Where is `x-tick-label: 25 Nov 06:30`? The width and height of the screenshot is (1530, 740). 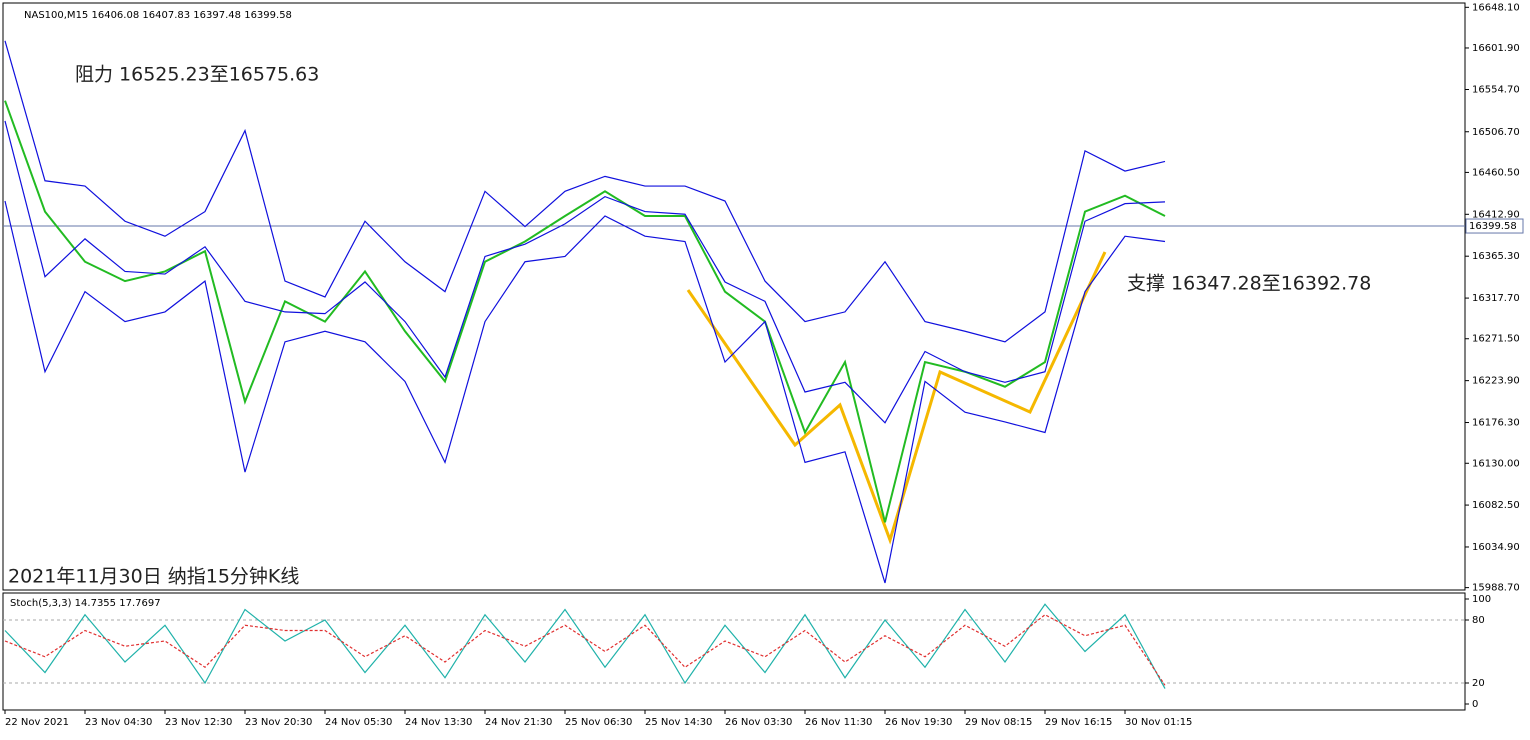 x-tick-label: 25 Nov 06:30 is located at coordinates (598, 722).